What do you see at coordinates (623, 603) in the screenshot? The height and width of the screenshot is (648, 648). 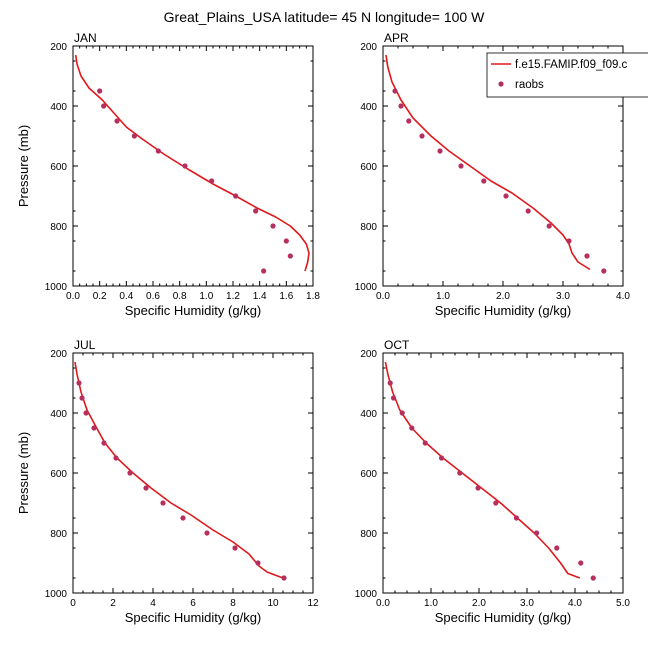 I see `x-tick-label: 5.0` at bounding box center [623, 603].